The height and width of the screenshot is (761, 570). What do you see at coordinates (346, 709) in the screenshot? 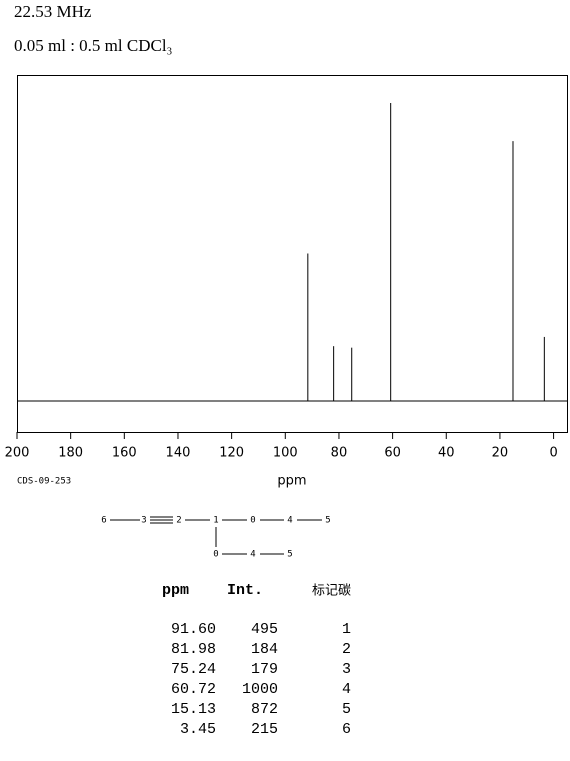
I see `table-cell: 5` at bounding box center [346, 709].